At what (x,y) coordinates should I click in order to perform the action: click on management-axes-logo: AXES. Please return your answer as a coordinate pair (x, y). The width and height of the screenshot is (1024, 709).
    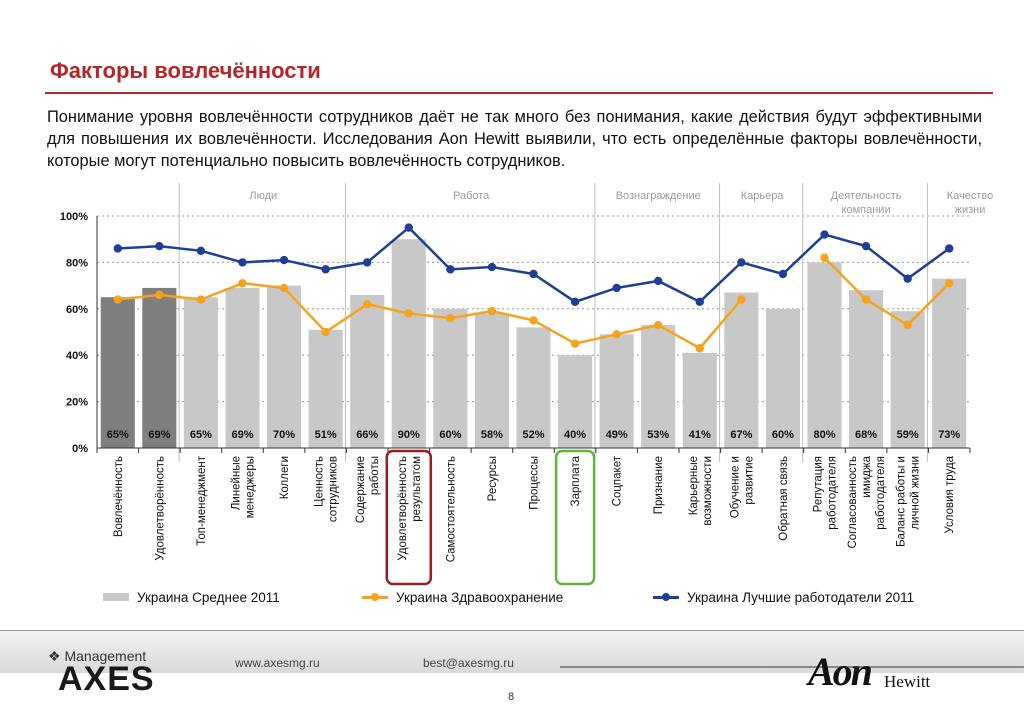
    Looking at the image, I should click on (106, 679).